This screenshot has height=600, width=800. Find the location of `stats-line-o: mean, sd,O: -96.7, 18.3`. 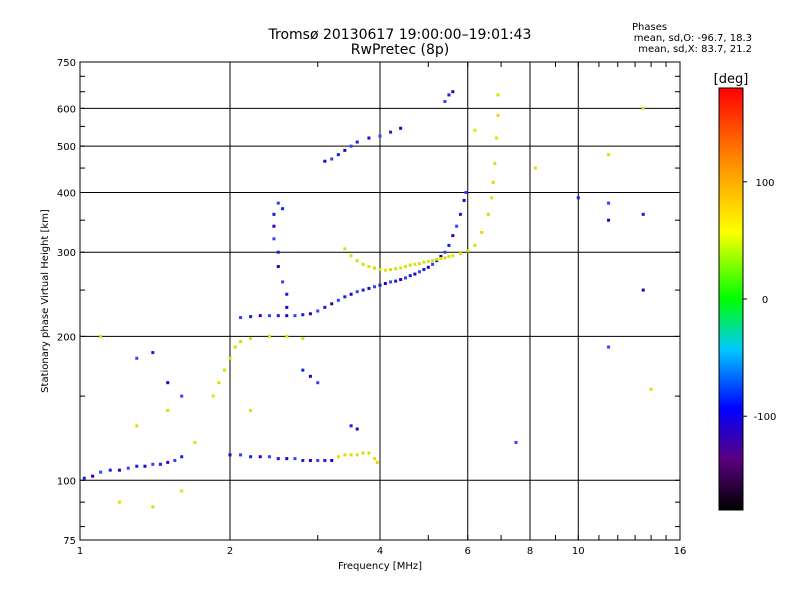

stats-line-o: mean, sd,O: -96.7, 18.3 is located at coordinates (692, 38).